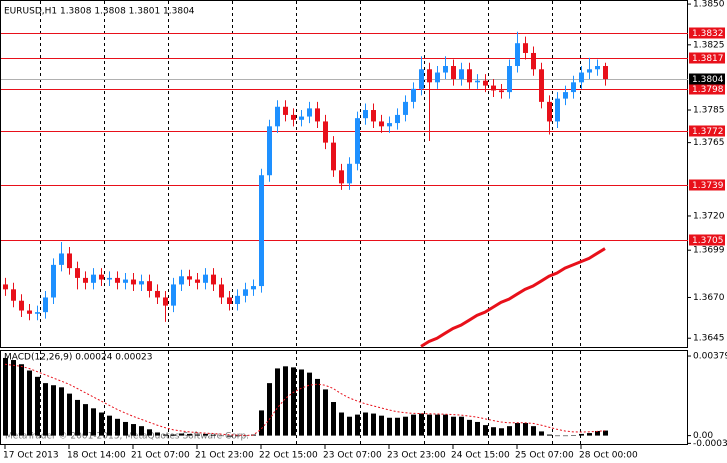 The image size is (727, 463). Describe the element at coordinates (709, 45) in the screenshot. I see `y-tick-label: 1.3825` at that location.